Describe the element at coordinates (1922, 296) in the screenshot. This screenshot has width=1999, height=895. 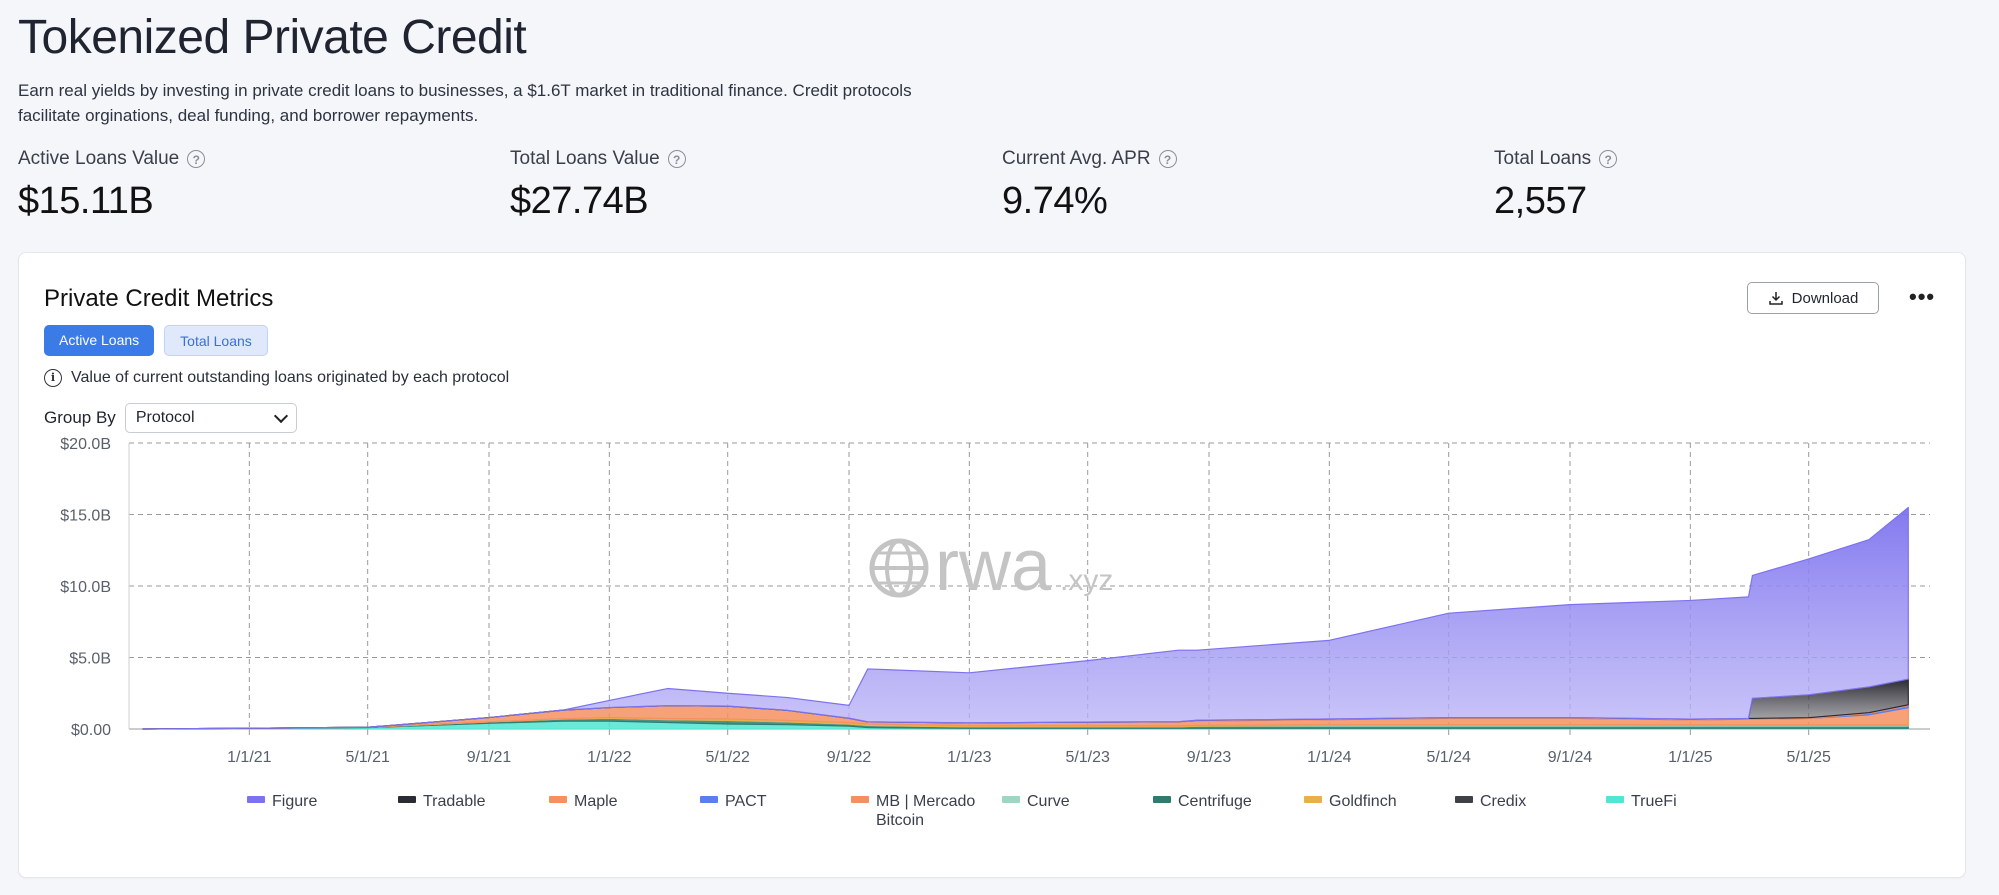
I see `more-options-button: •••` at that location.